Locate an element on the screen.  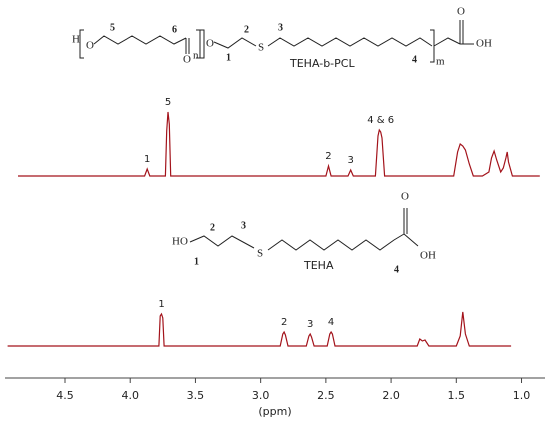
compound-name: TEHA is located at coordinates (318, 265).